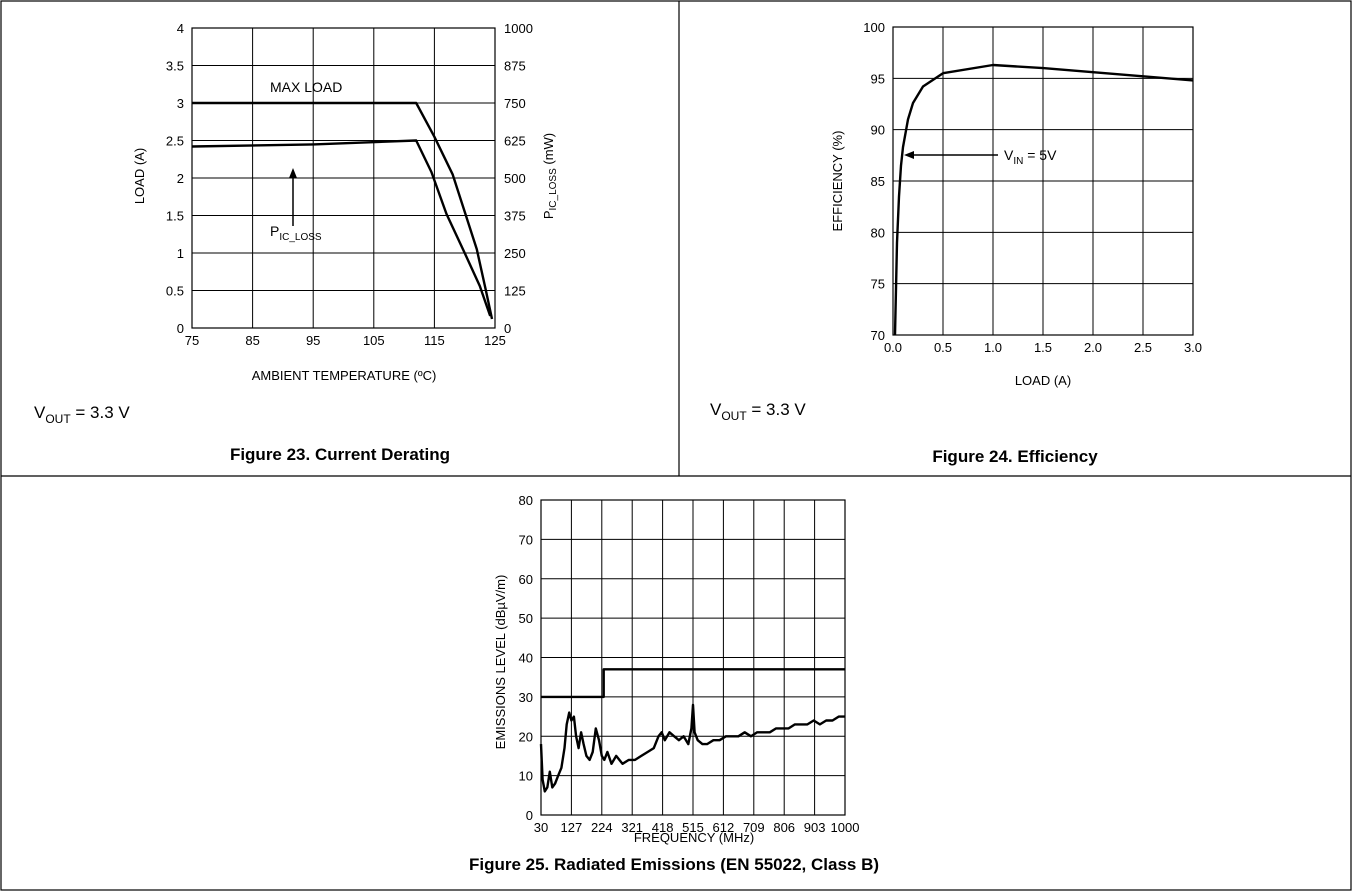 The width and height of the screenshot is (1353, 892). Describe the element at coordinates (724, 827) in the screenshot. I see `x-tick-label: 612` at that location.